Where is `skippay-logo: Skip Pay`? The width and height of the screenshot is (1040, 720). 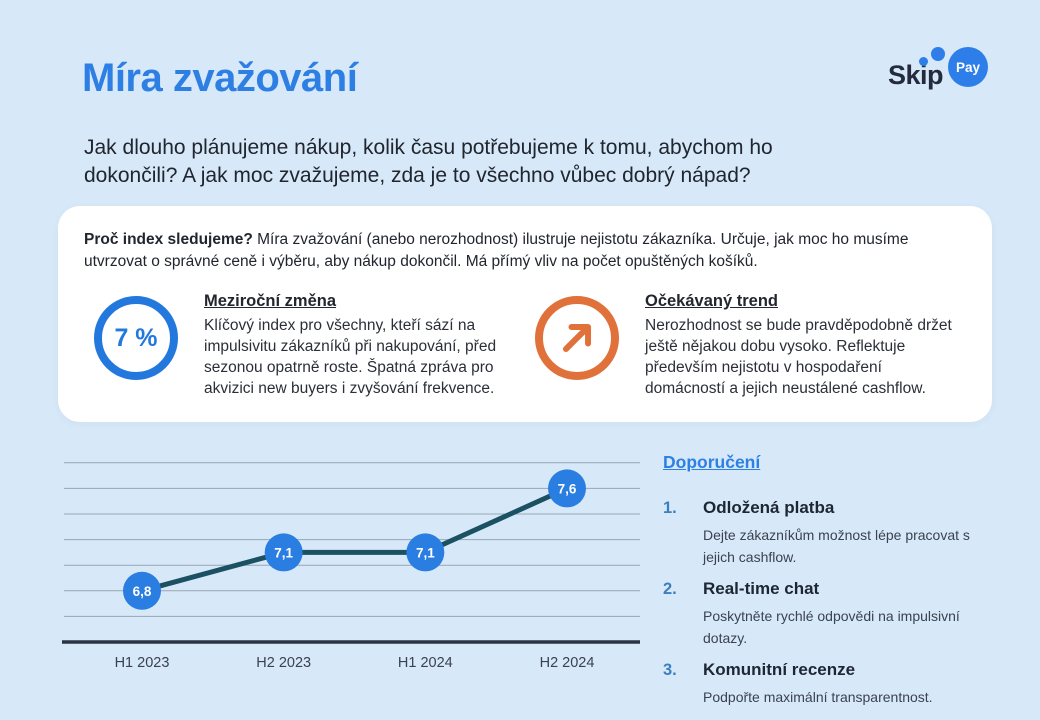
skippay-logo: Skip Pay is located at coordinates (945, 68).